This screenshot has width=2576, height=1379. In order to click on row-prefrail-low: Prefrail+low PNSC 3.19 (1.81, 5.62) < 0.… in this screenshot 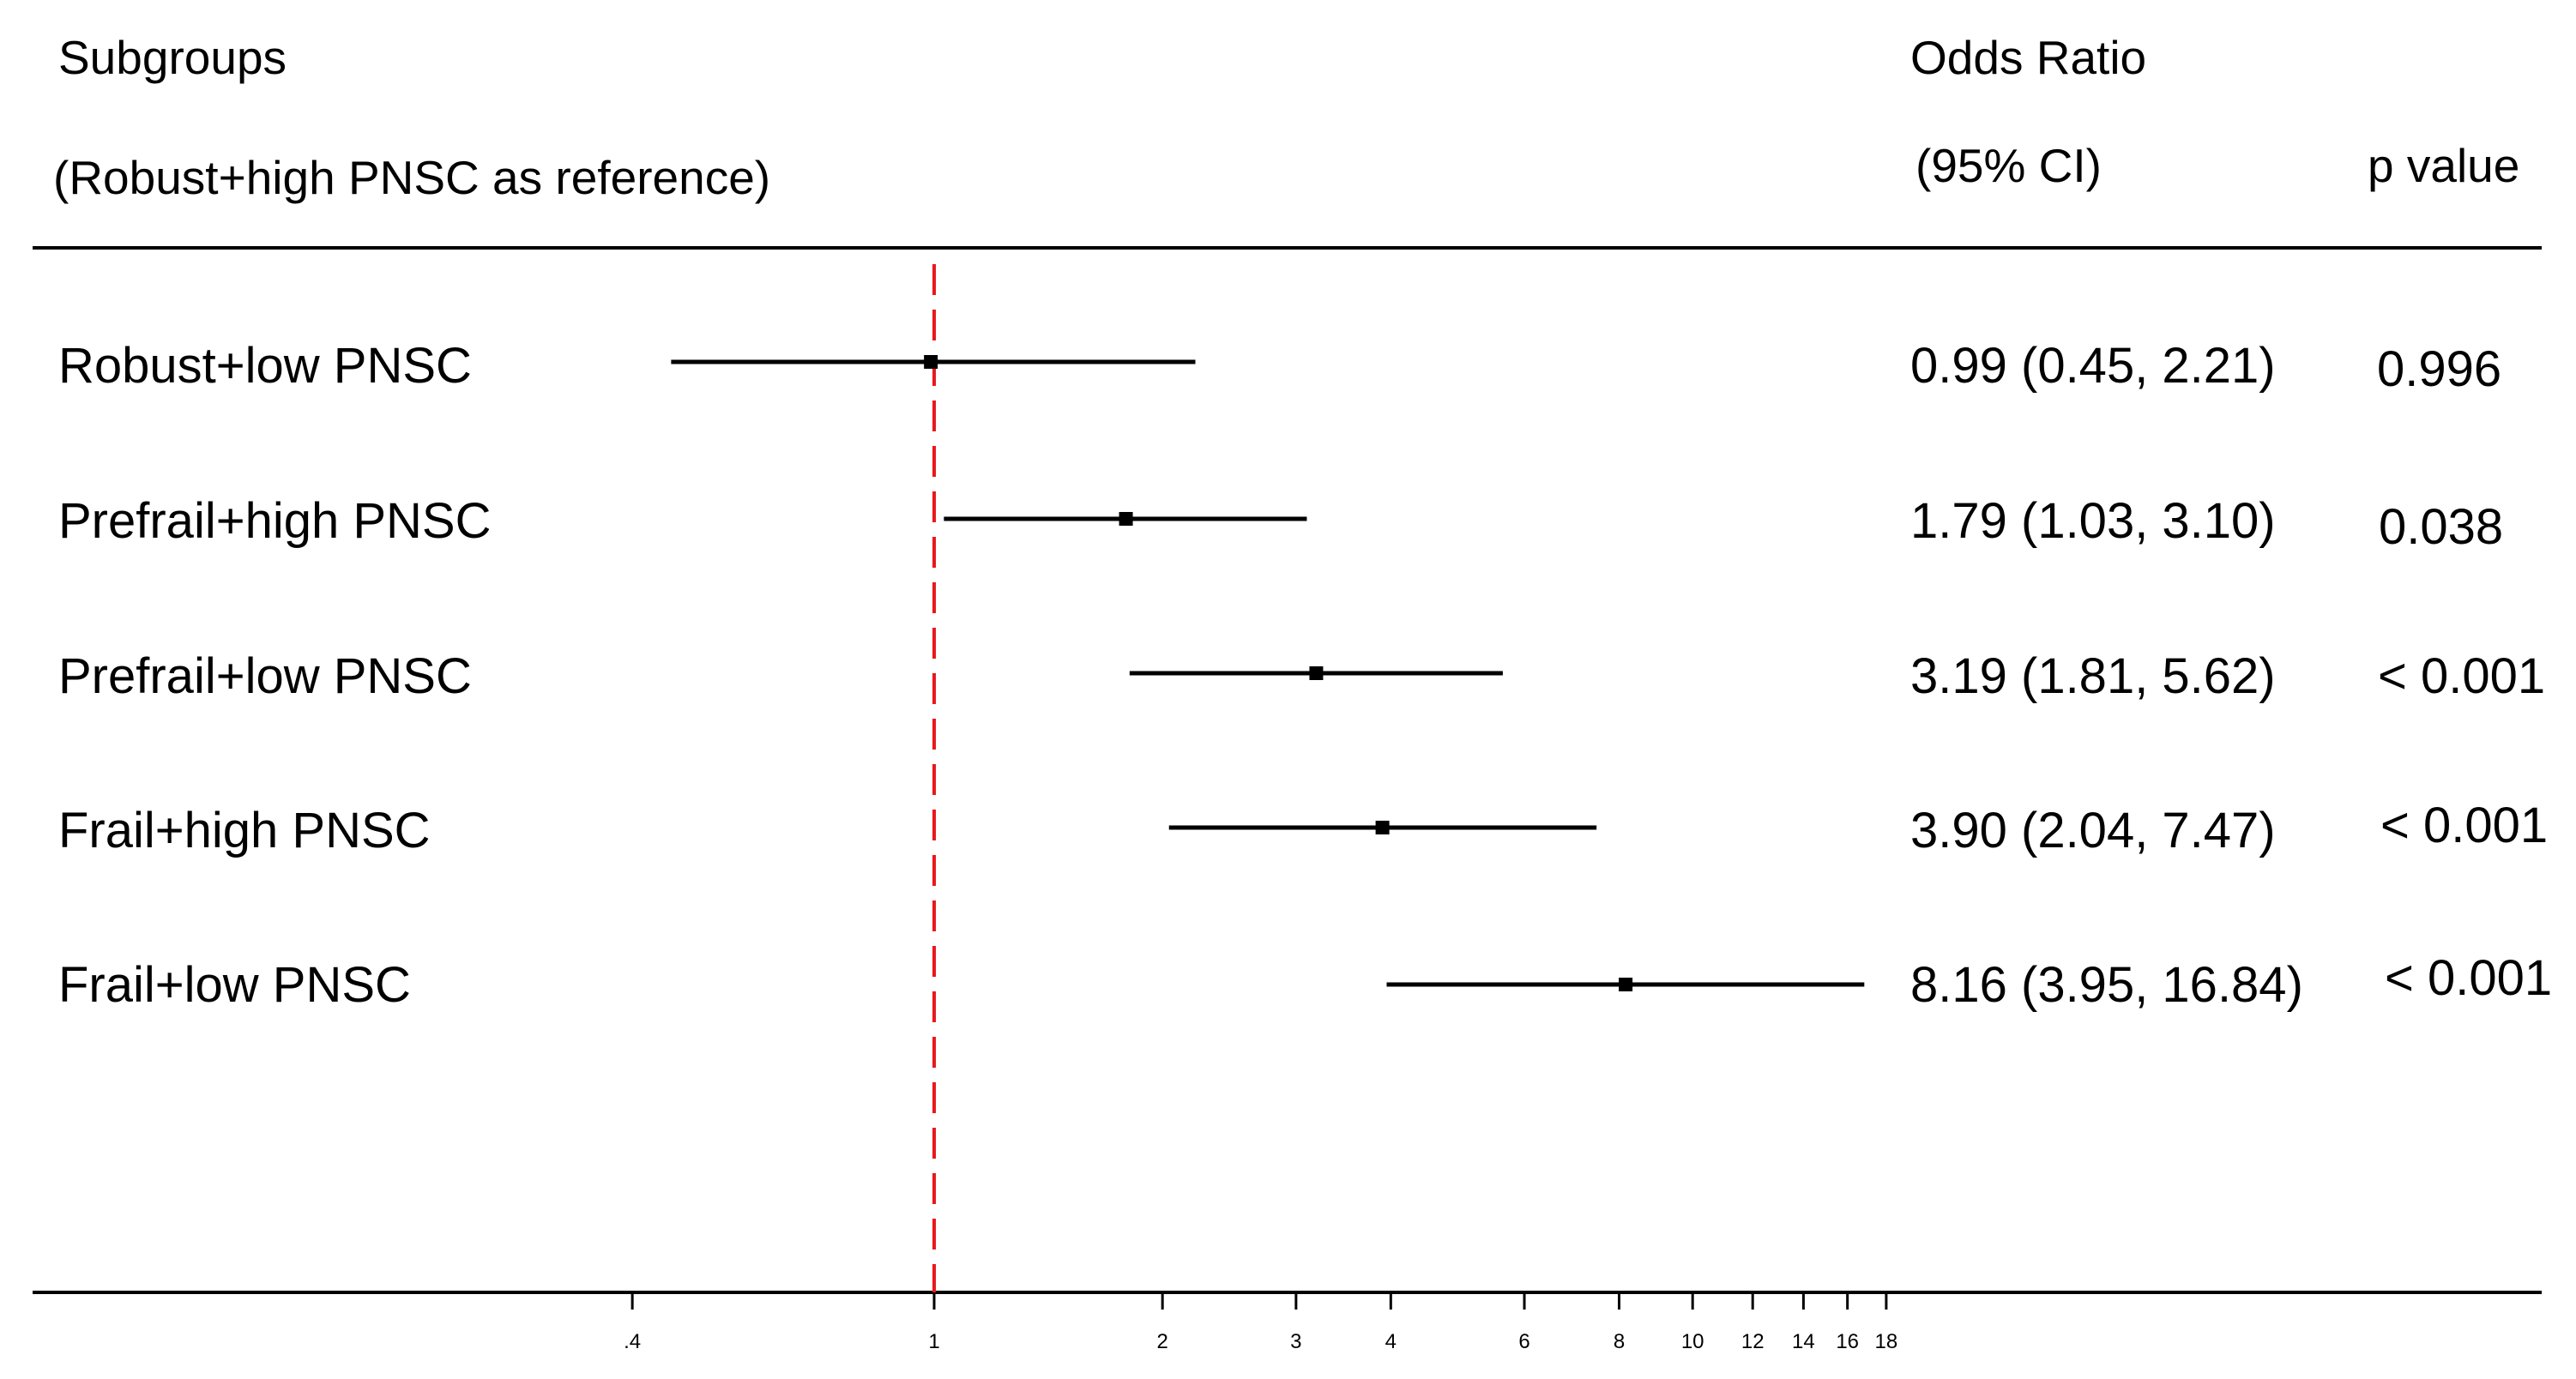, I will do `click(1301, 676)`.